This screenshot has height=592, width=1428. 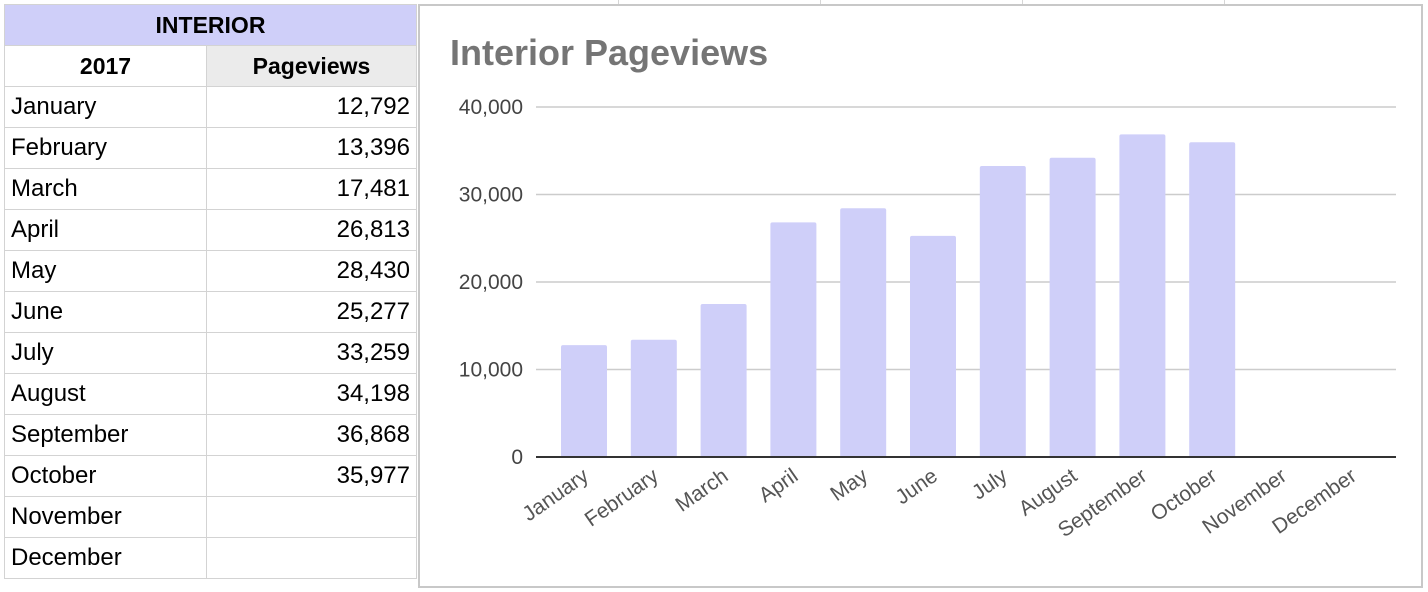 I want to click on pageviews-header-cell: Pageviews, so click(x=311, y=66).